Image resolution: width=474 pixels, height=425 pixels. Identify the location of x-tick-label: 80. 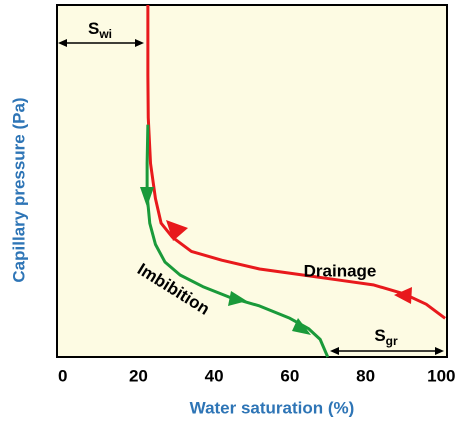
(365, 375).